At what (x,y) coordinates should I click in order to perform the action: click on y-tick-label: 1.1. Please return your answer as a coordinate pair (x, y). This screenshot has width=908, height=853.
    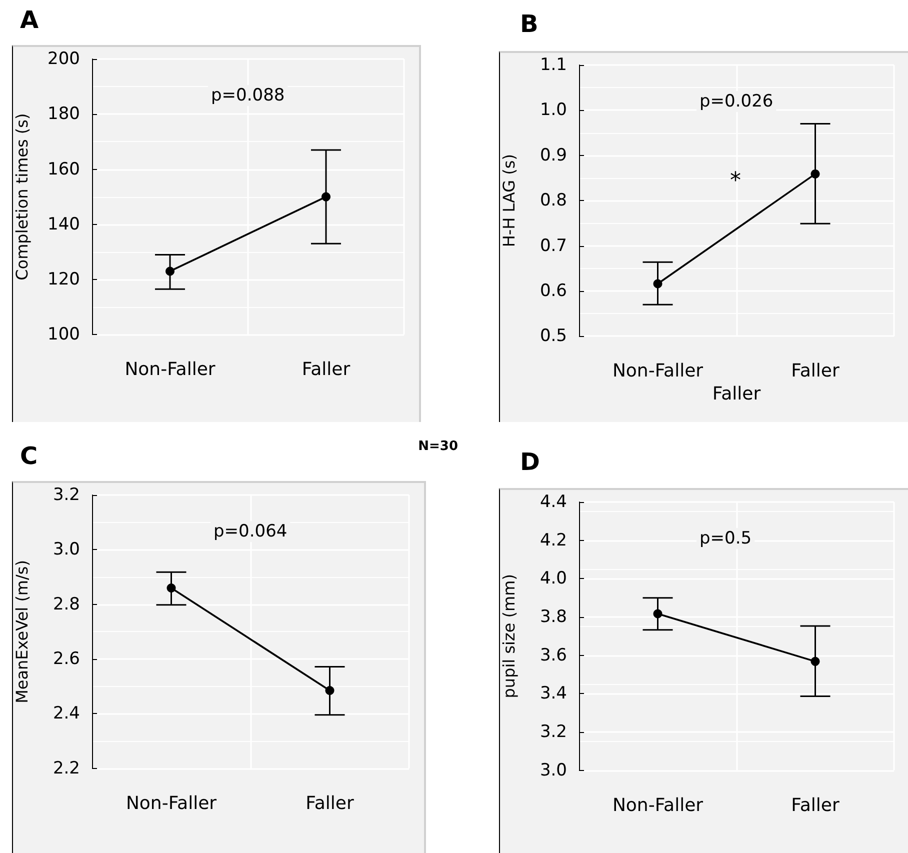
    Looking at the image, I should click on (553, 65).